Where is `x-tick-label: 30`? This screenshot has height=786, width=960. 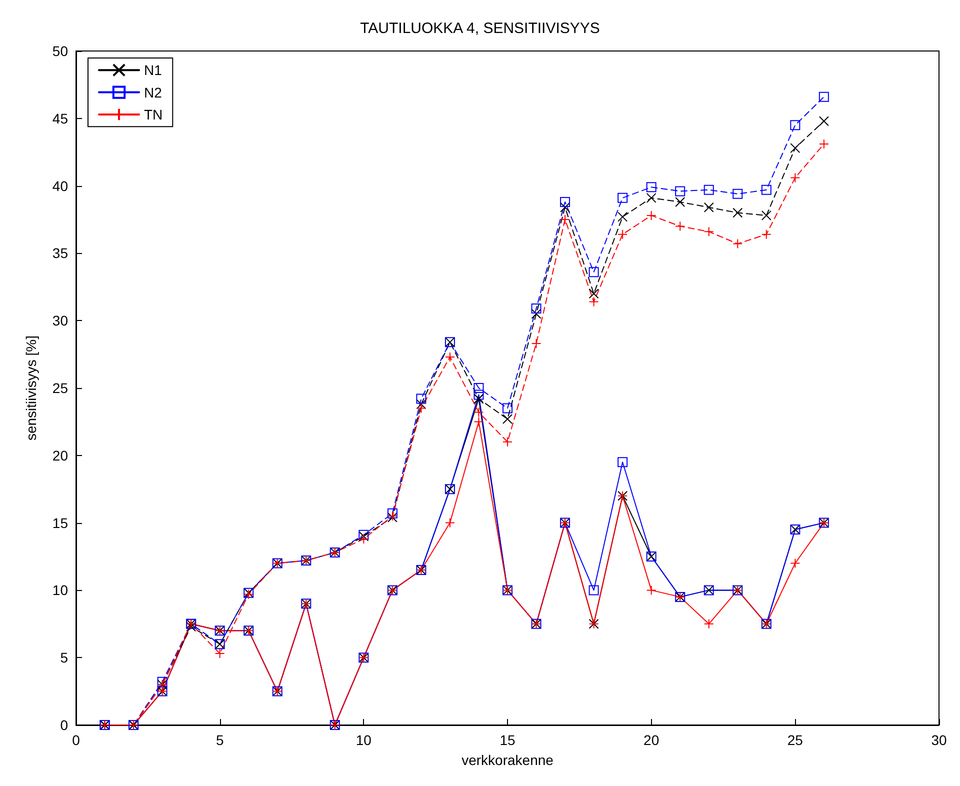 x-tick-label: 30 is located at coordinates (939, 740).